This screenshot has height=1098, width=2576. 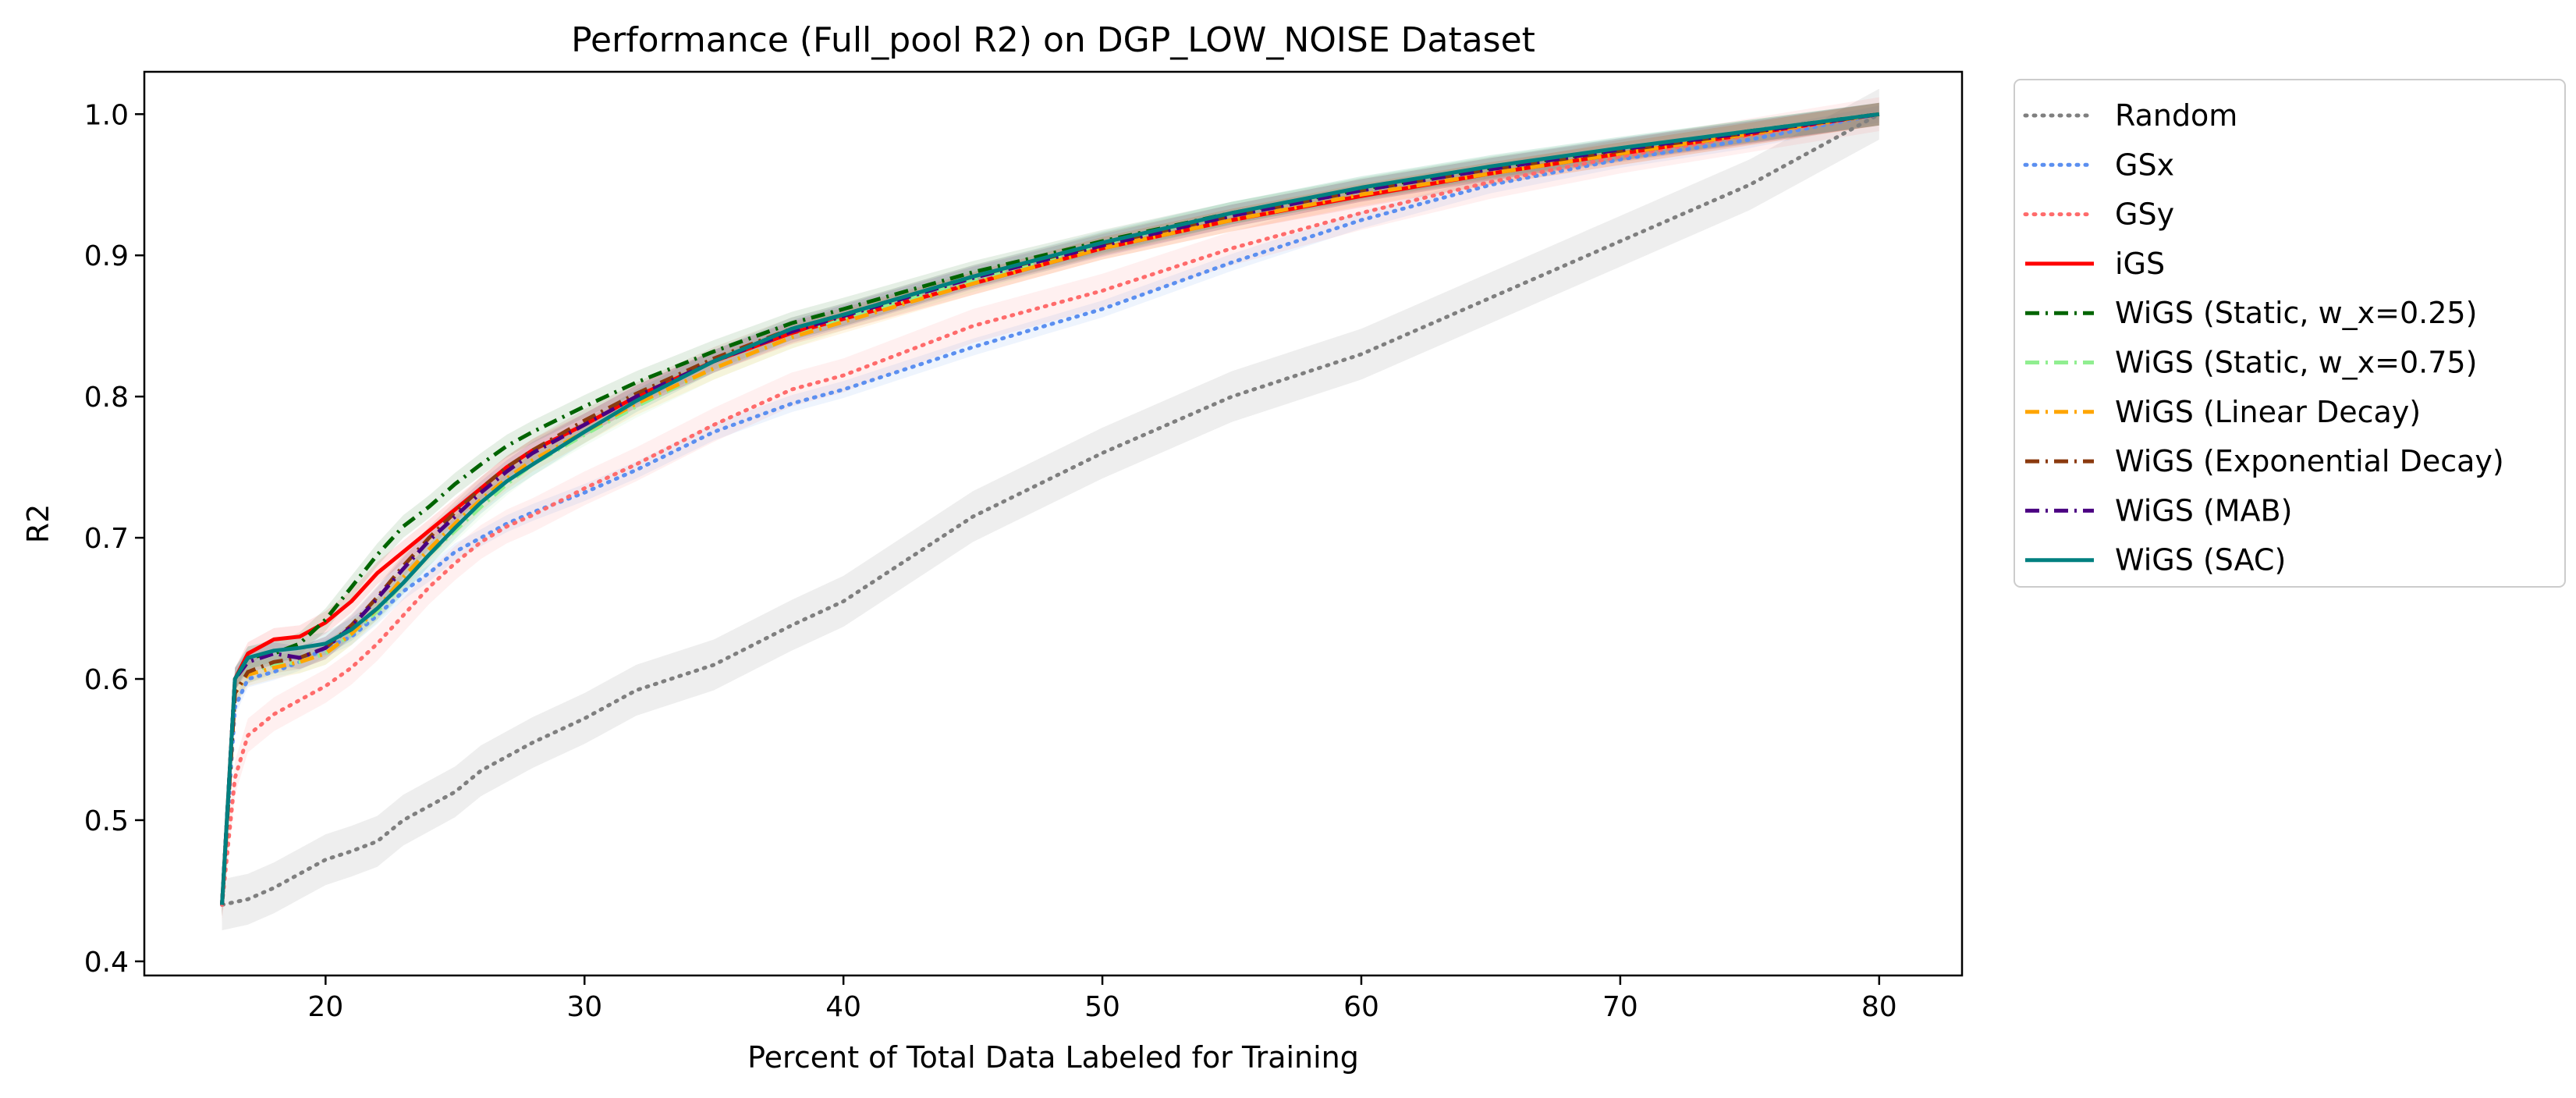 I want to click on y-tick-label-0: 0.4, so click(x=106, y=963).